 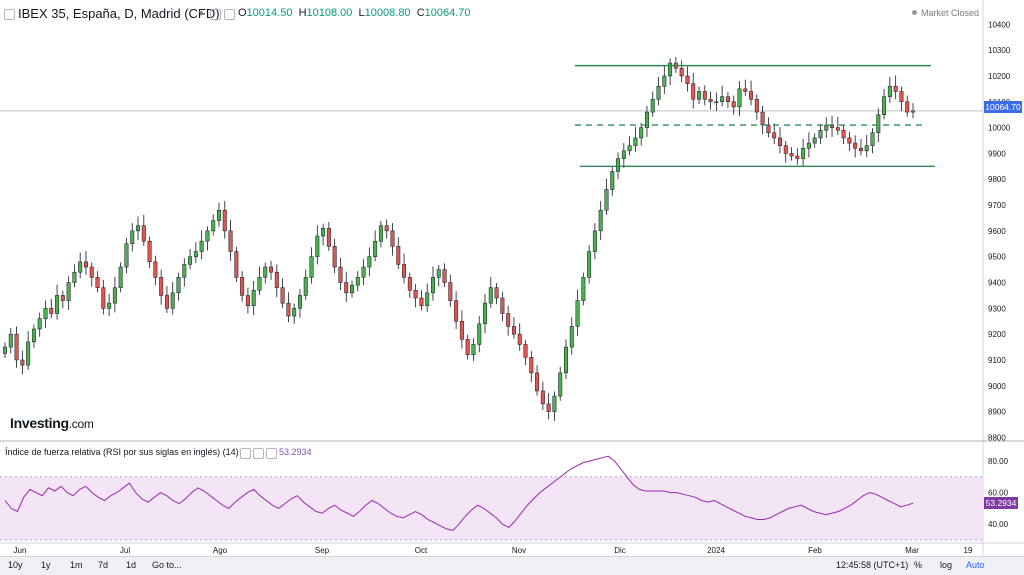 I want to click on last-price-tag: 10064.70, so click(x=1003, y=107).